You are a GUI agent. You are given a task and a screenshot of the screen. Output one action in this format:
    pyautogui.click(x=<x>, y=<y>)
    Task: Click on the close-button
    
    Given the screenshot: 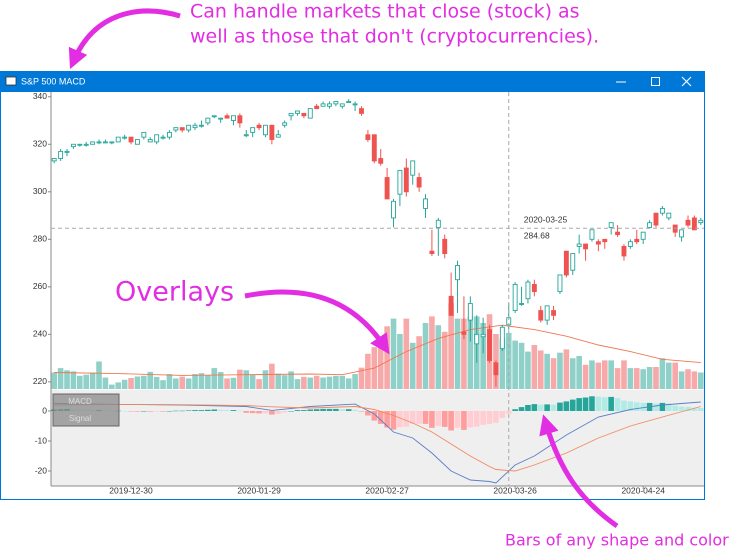 What is the action you would take?
    pyautogui.click(x=686, y=81)
    